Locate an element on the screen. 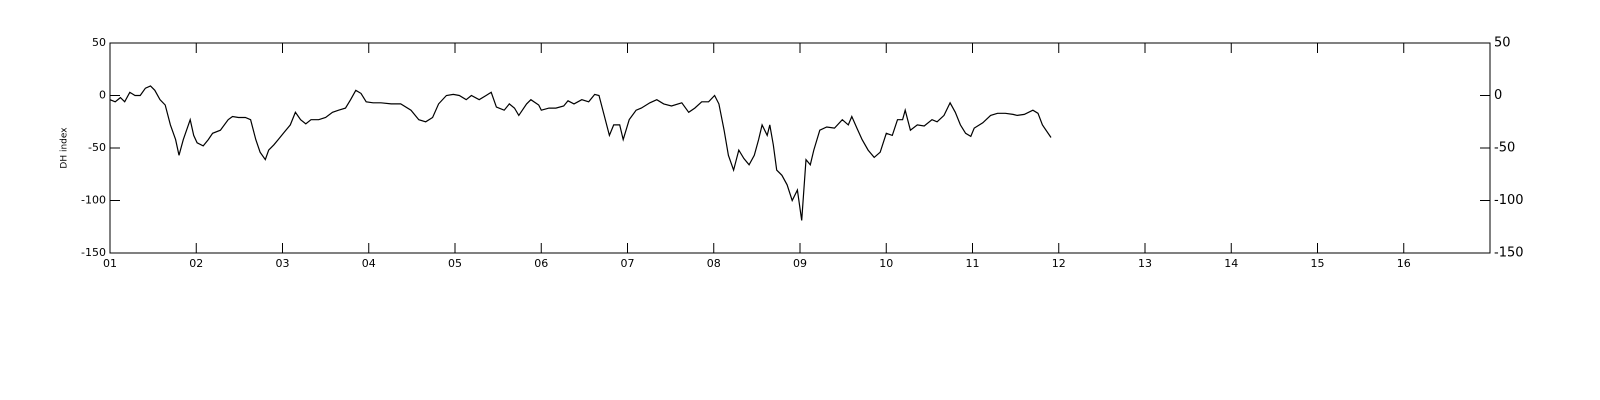 This screenshot has width=1600, height=400. x-tick-label: 15 is located at coordinates (1318, 263).